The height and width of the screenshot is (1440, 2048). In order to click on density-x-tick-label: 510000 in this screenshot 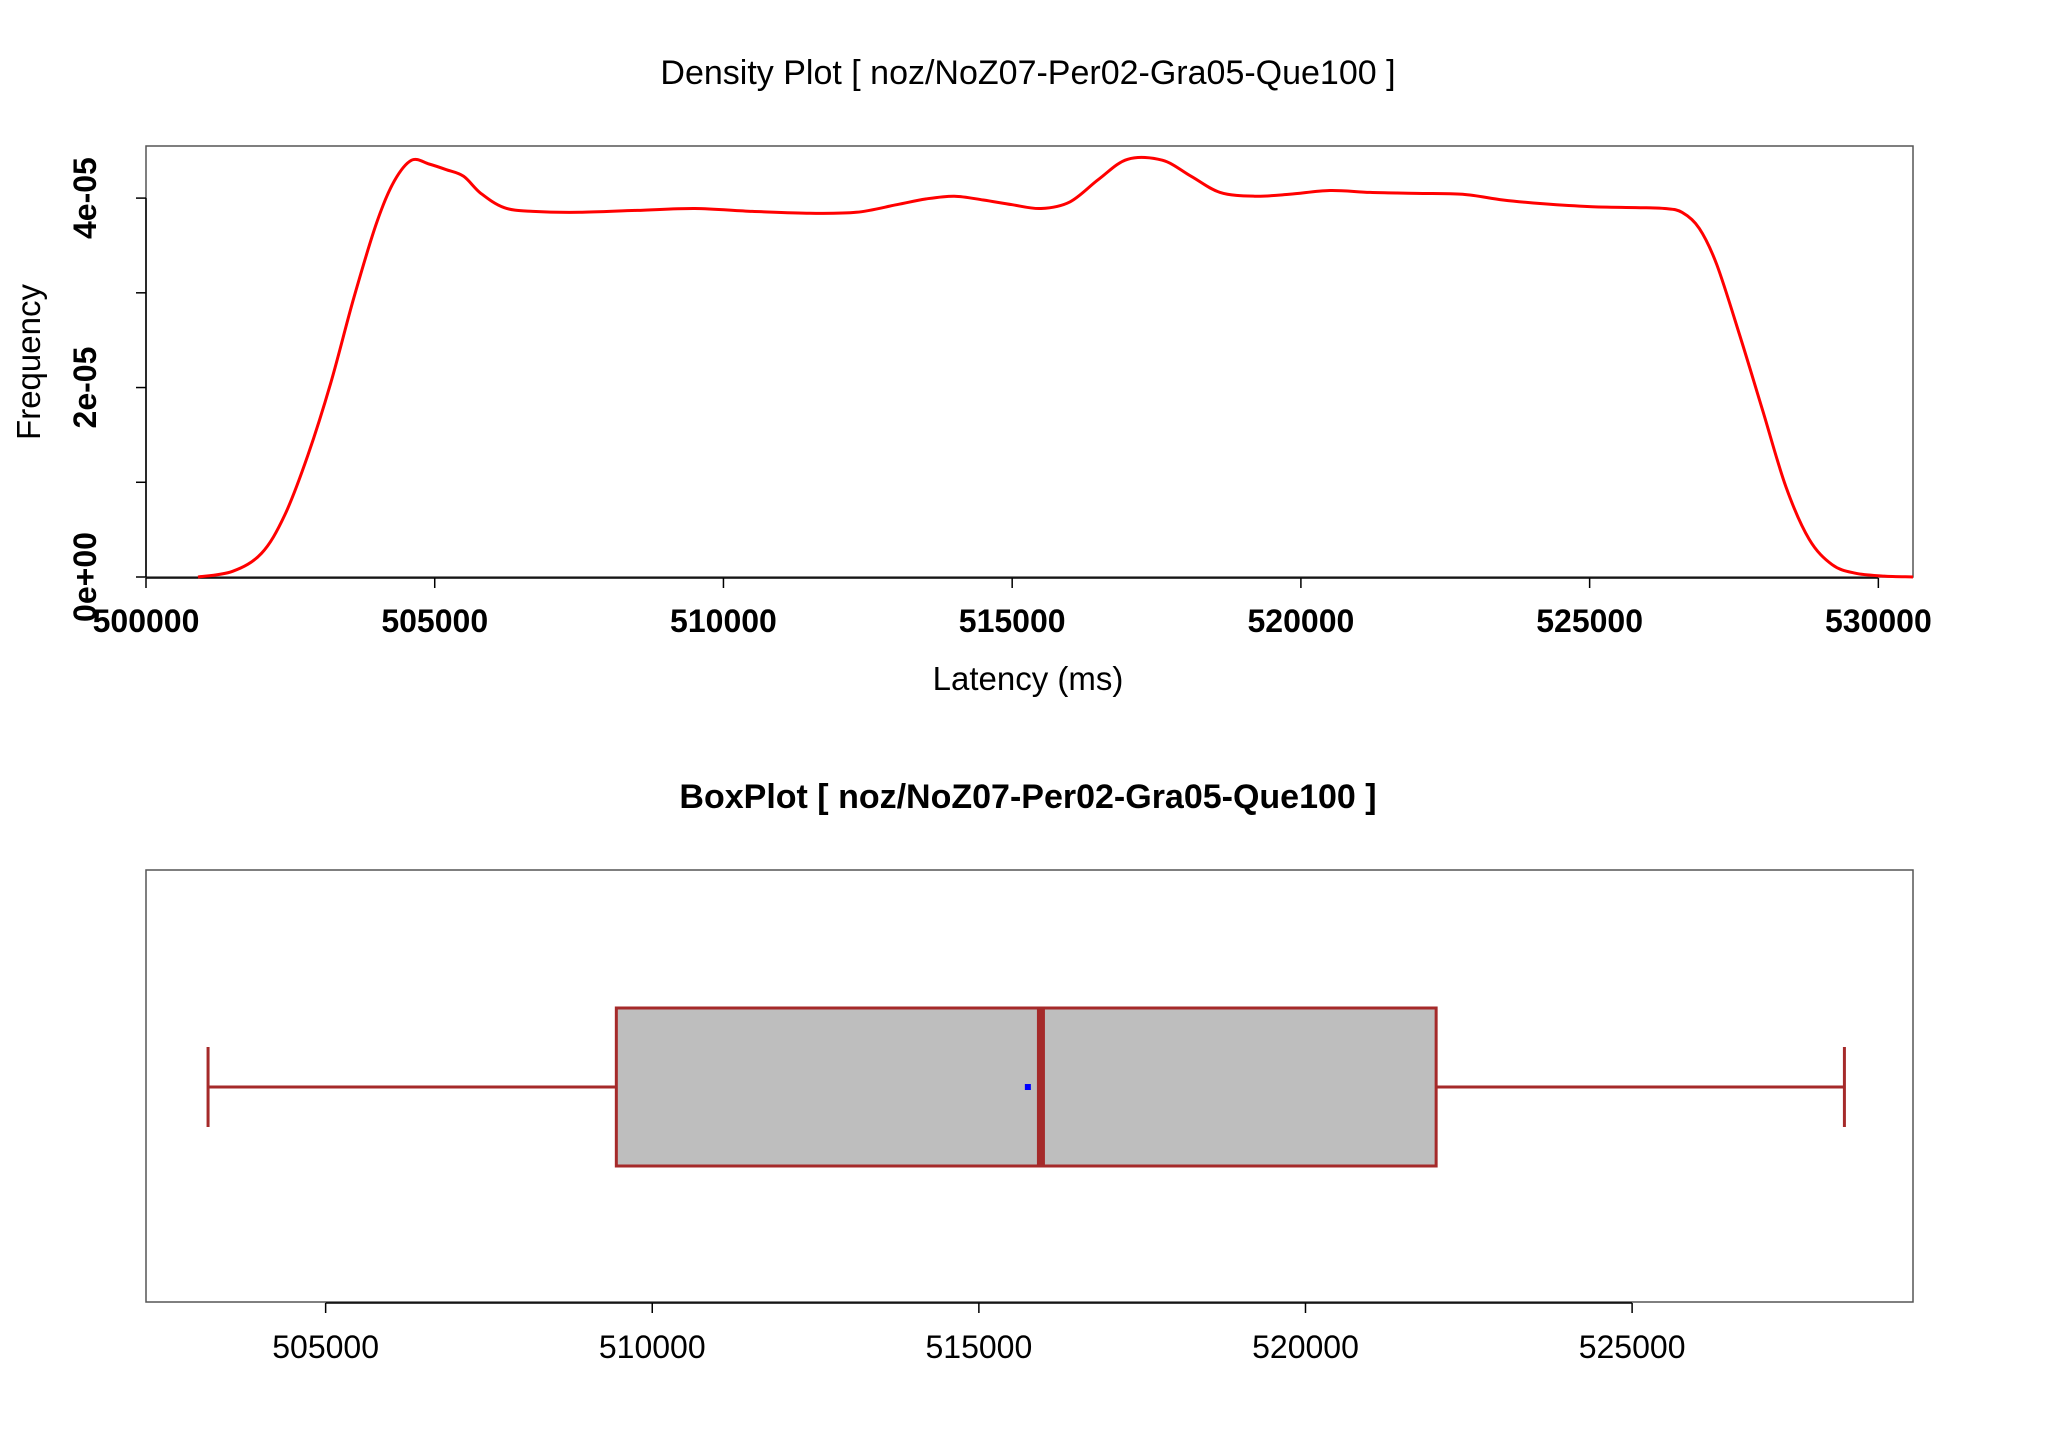, I will do `click(723, 621)`.